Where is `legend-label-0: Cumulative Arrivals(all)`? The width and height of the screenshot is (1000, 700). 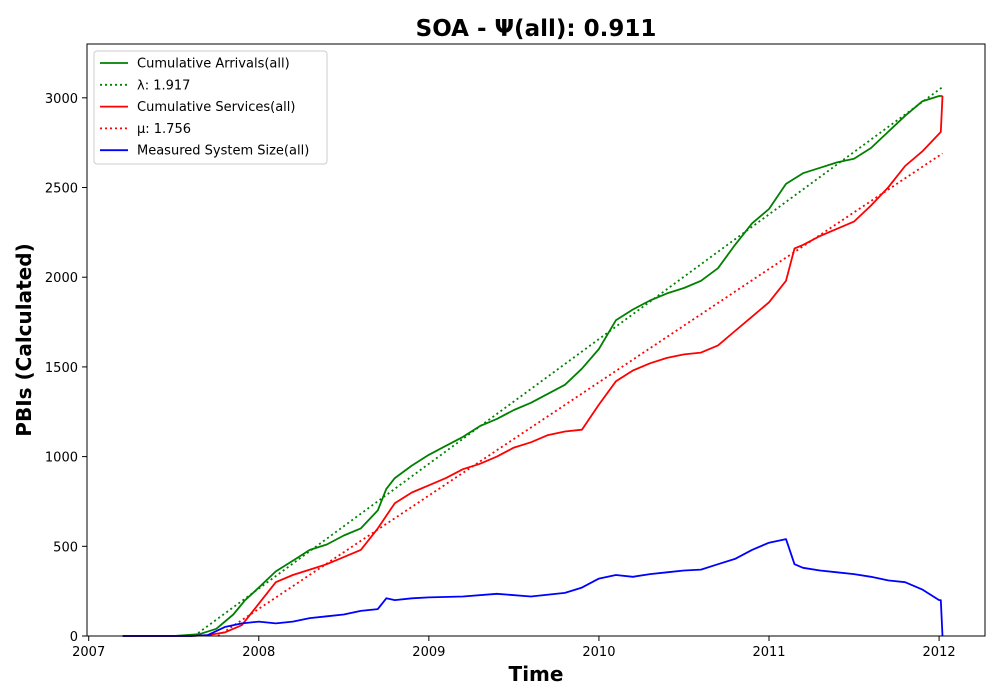
legend-label-0: Cumulative Arrivals(all) is located at coordinates (213, 64).